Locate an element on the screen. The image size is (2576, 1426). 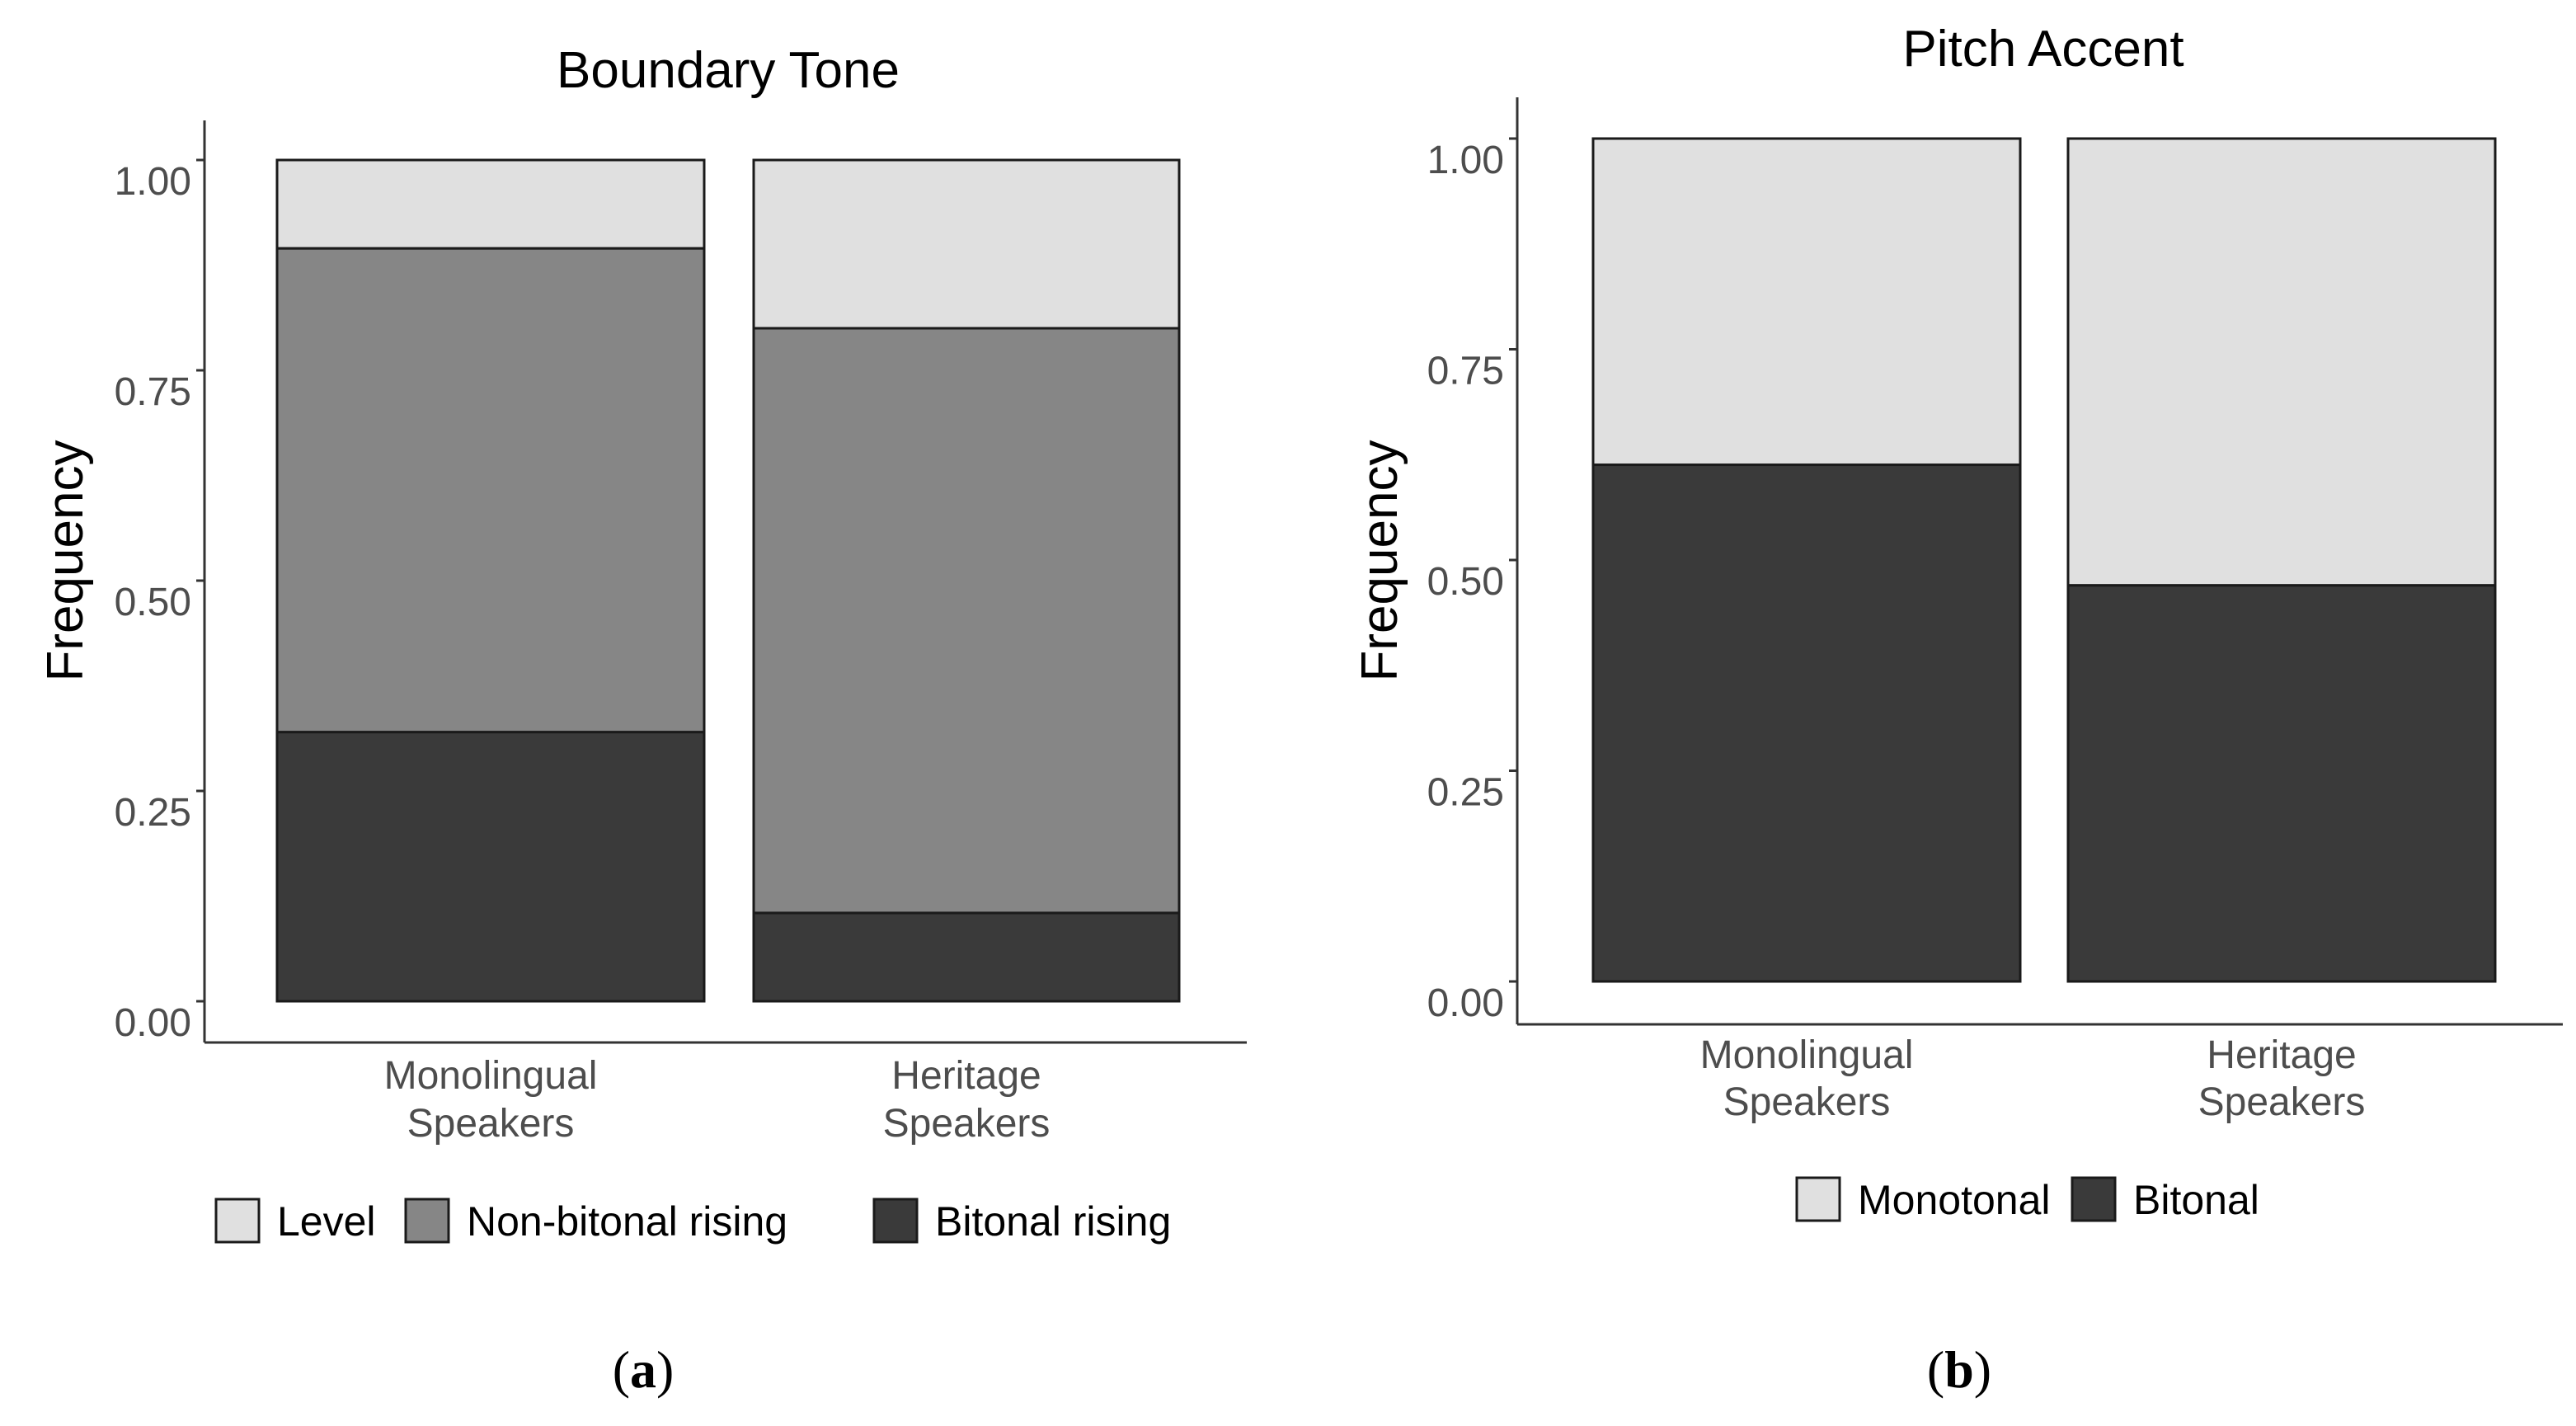
legend-label: Bitonal rising is located at coordinates (1053, 1221).